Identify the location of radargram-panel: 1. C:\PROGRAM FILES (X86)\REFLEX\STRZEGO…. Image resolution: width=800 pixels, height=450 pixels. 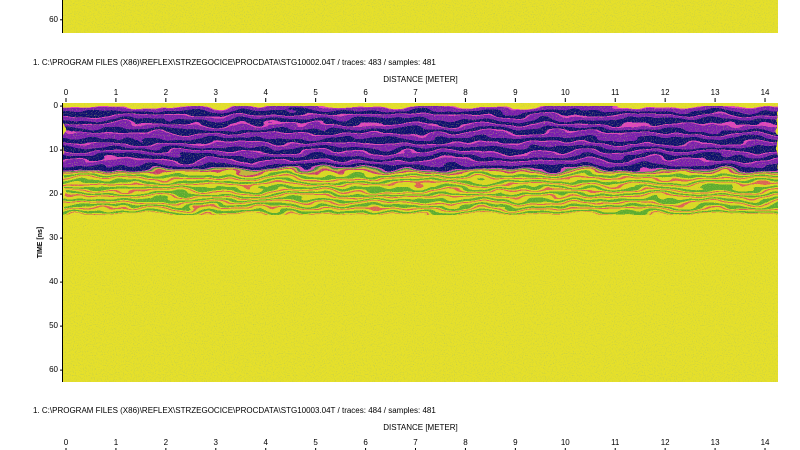
(401, 428).